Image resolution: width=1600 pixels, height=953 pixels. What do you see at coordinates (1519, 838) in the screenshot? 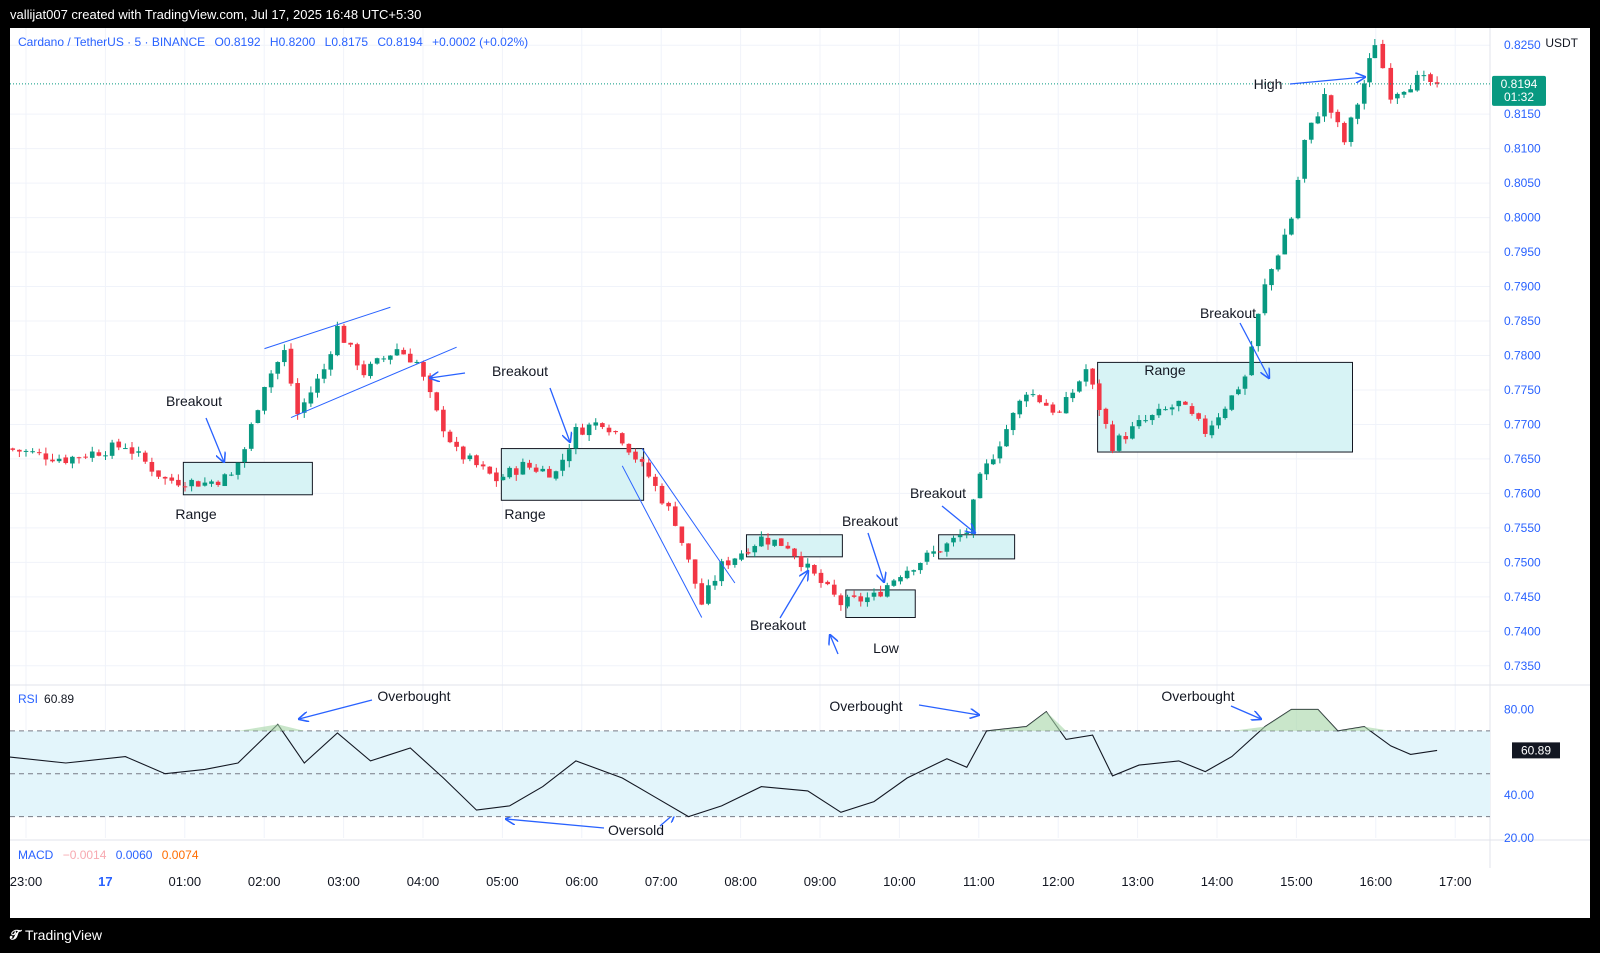
I see `rsi-tick-label: 20.00` at bounding box center [1519, 838].